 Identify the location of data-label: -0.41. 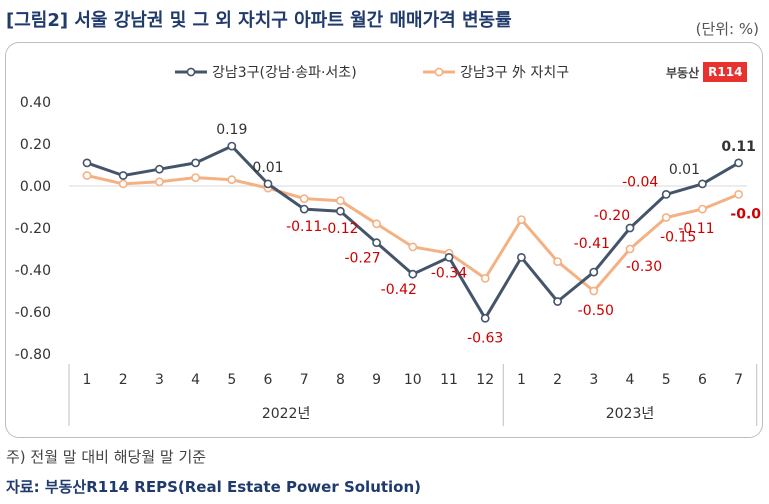
(592, 244).